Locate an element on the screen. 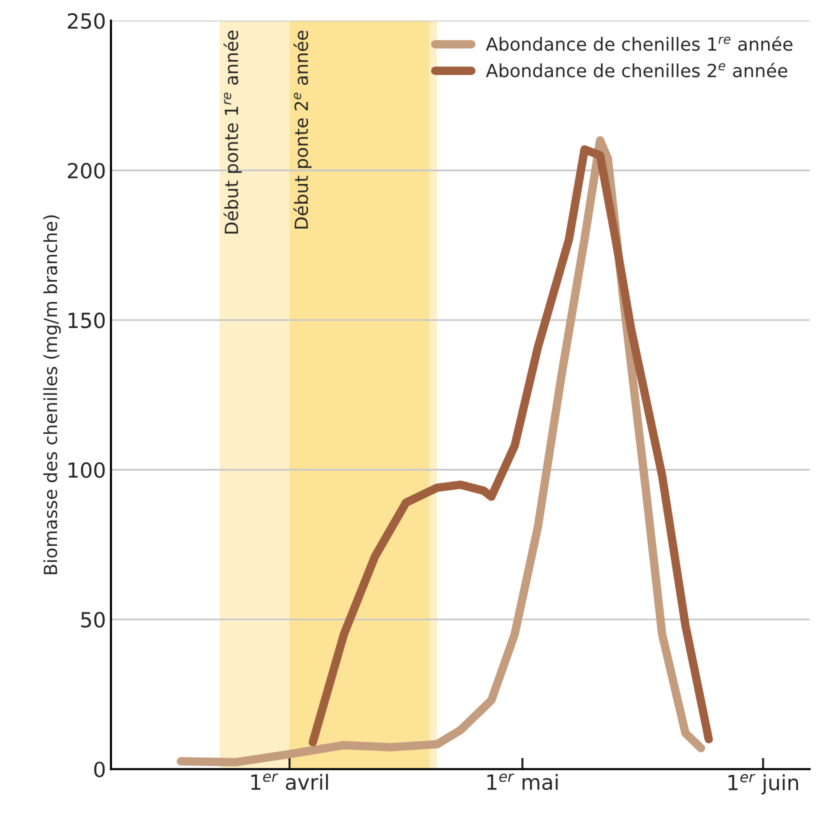 The height and width of the screenshot is (827, 822). legend-label: Abondance de chenilles 2$^{e}$ année is located at coordinates (637, 70).